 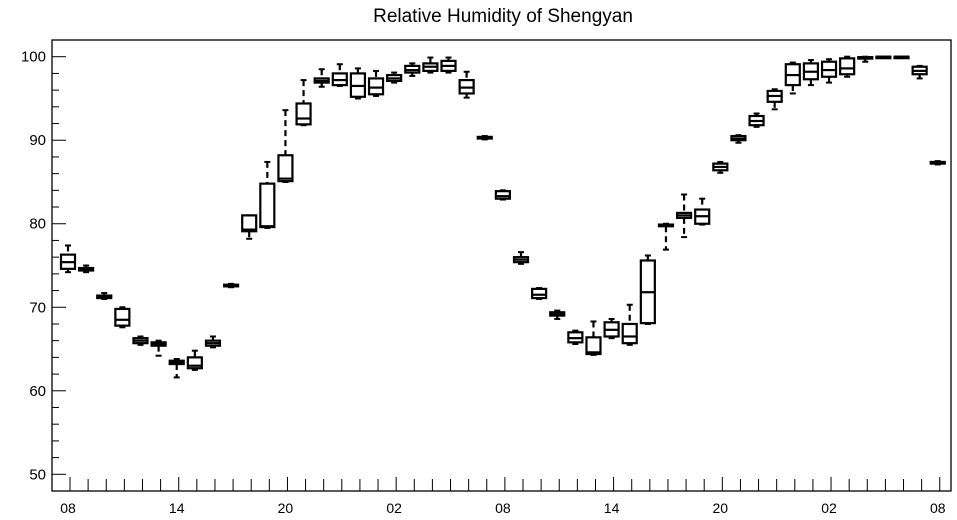 I want to click on chart-title: Relative Humidity of Shengyan, so click(x=503, y=16).